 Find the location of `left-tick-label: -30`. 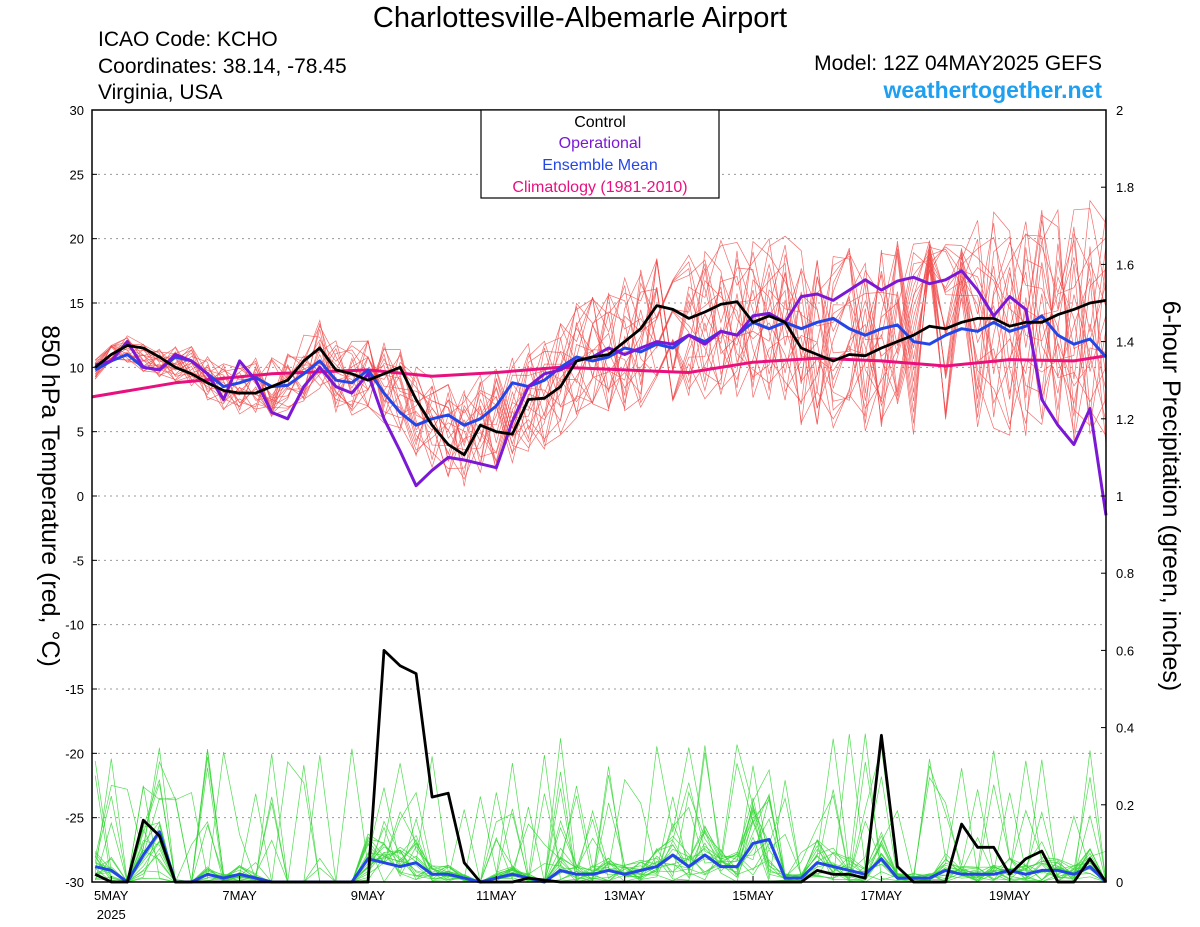

left-tick-label: -30 is located at coordinates (74, 882).